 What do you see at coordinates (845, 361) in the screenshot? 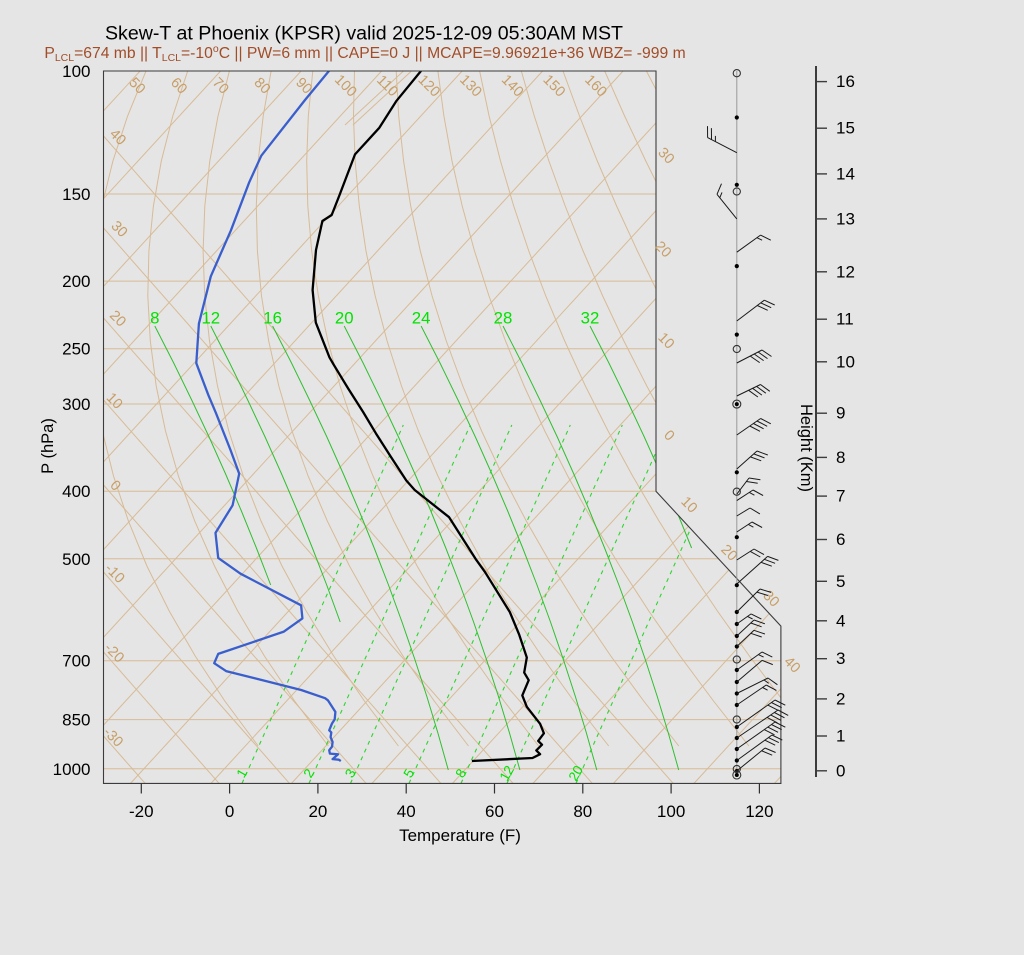
I see `svg-text: 10` at bounding box center [845, 361].